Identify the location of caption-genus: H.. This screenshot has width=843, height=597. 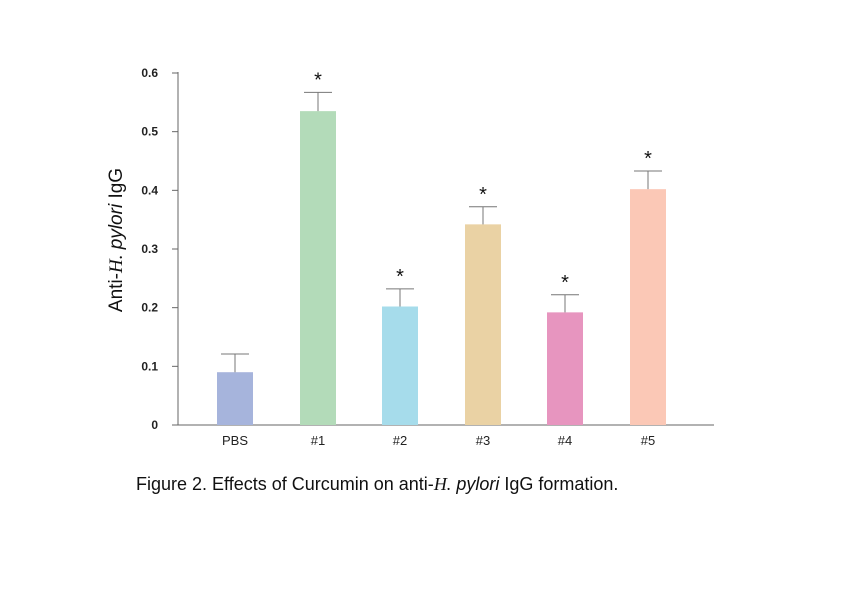
(442, 484).